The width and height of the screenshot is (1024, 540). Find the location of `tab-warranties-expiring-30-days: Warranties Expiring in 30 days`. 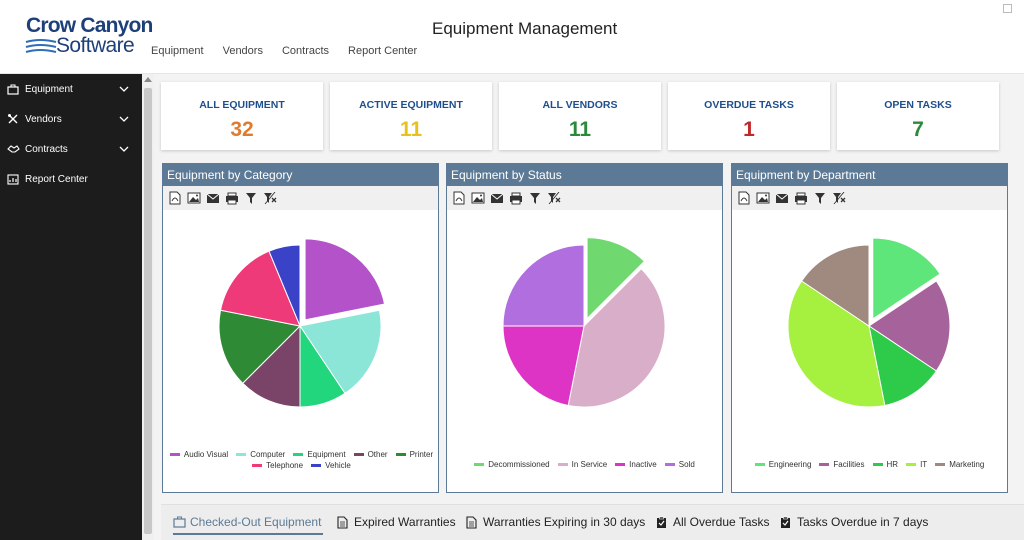

tab-warranties-expiring-30-days: Warranties Expiring in 30 days is located at coordinates (555, 522).